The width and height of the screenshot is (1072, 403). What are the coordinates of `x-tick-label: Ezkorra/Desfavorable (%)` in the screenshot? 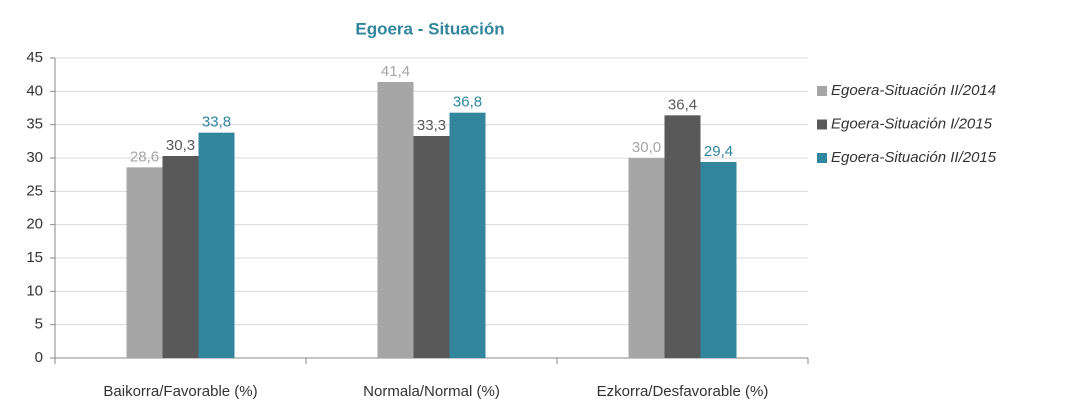 It's located at (683, 391).